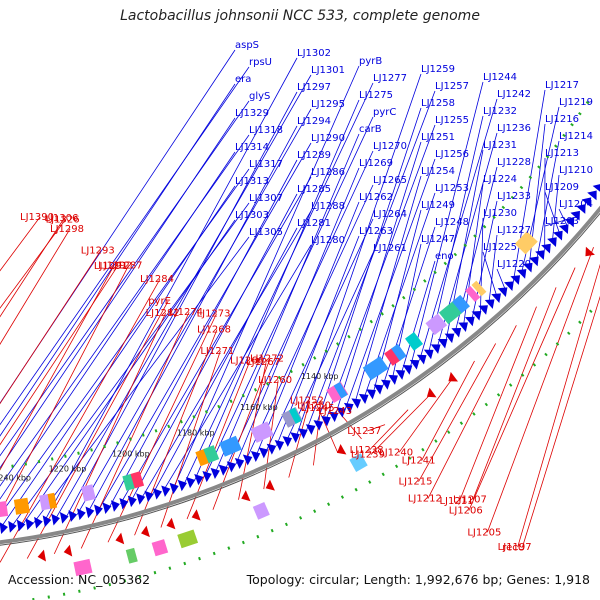 Image resolution: width=600 pixels, height=600 pixels. What do you see at coordinates (376, 163) in the screenshot?
I see `forward-gene-label: LJ1269` at bounding box center [376, 163].